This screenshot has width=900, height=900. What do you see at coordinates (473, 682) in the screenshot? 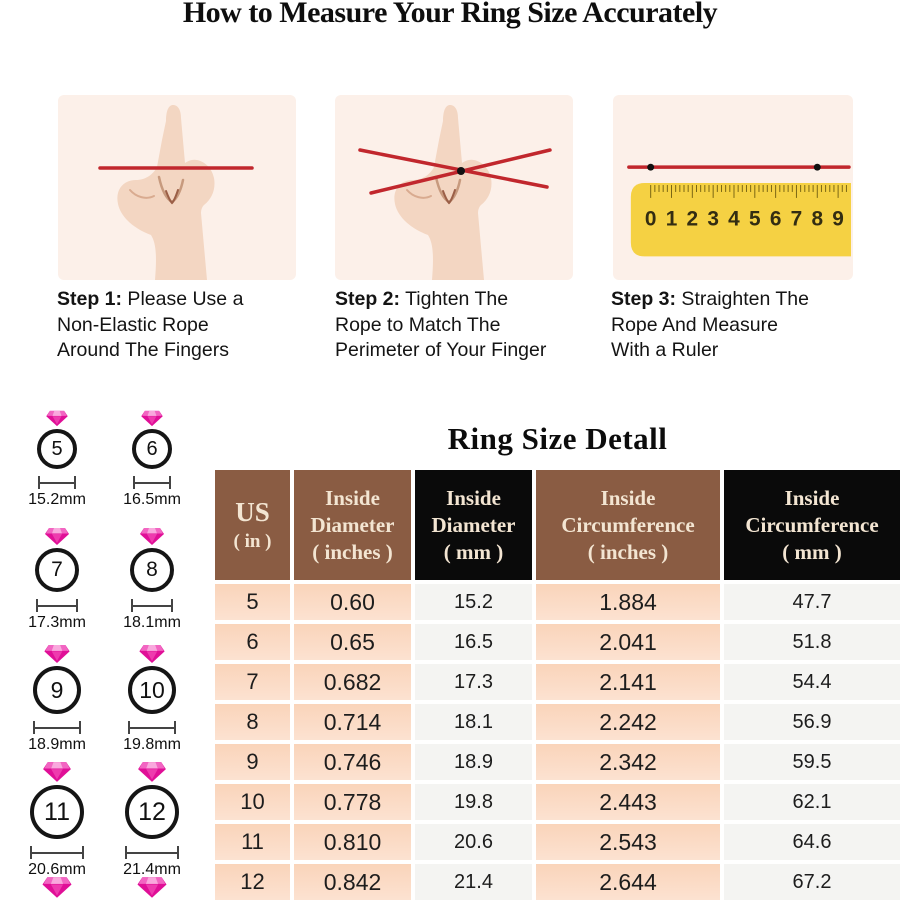
I see `table-cell: 17.3` at bounding box center [473, 682].